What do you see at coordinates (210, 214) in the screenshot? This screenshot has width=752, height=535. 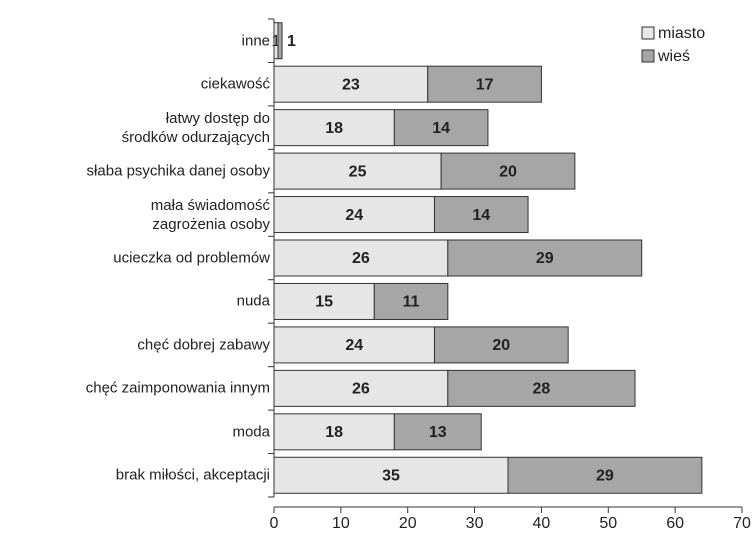 I see `category-label: mała świadomość zagrożenia osoby` at bounding box center [210, 214].